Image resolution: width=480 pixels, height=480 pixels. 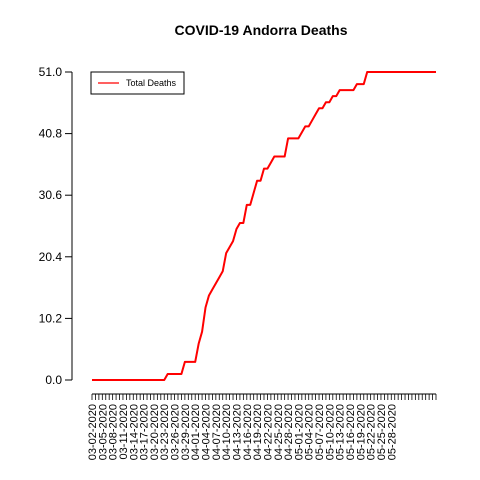 I want to click on x-tick-label: 04-22-2020, so click(x=268, y=432).